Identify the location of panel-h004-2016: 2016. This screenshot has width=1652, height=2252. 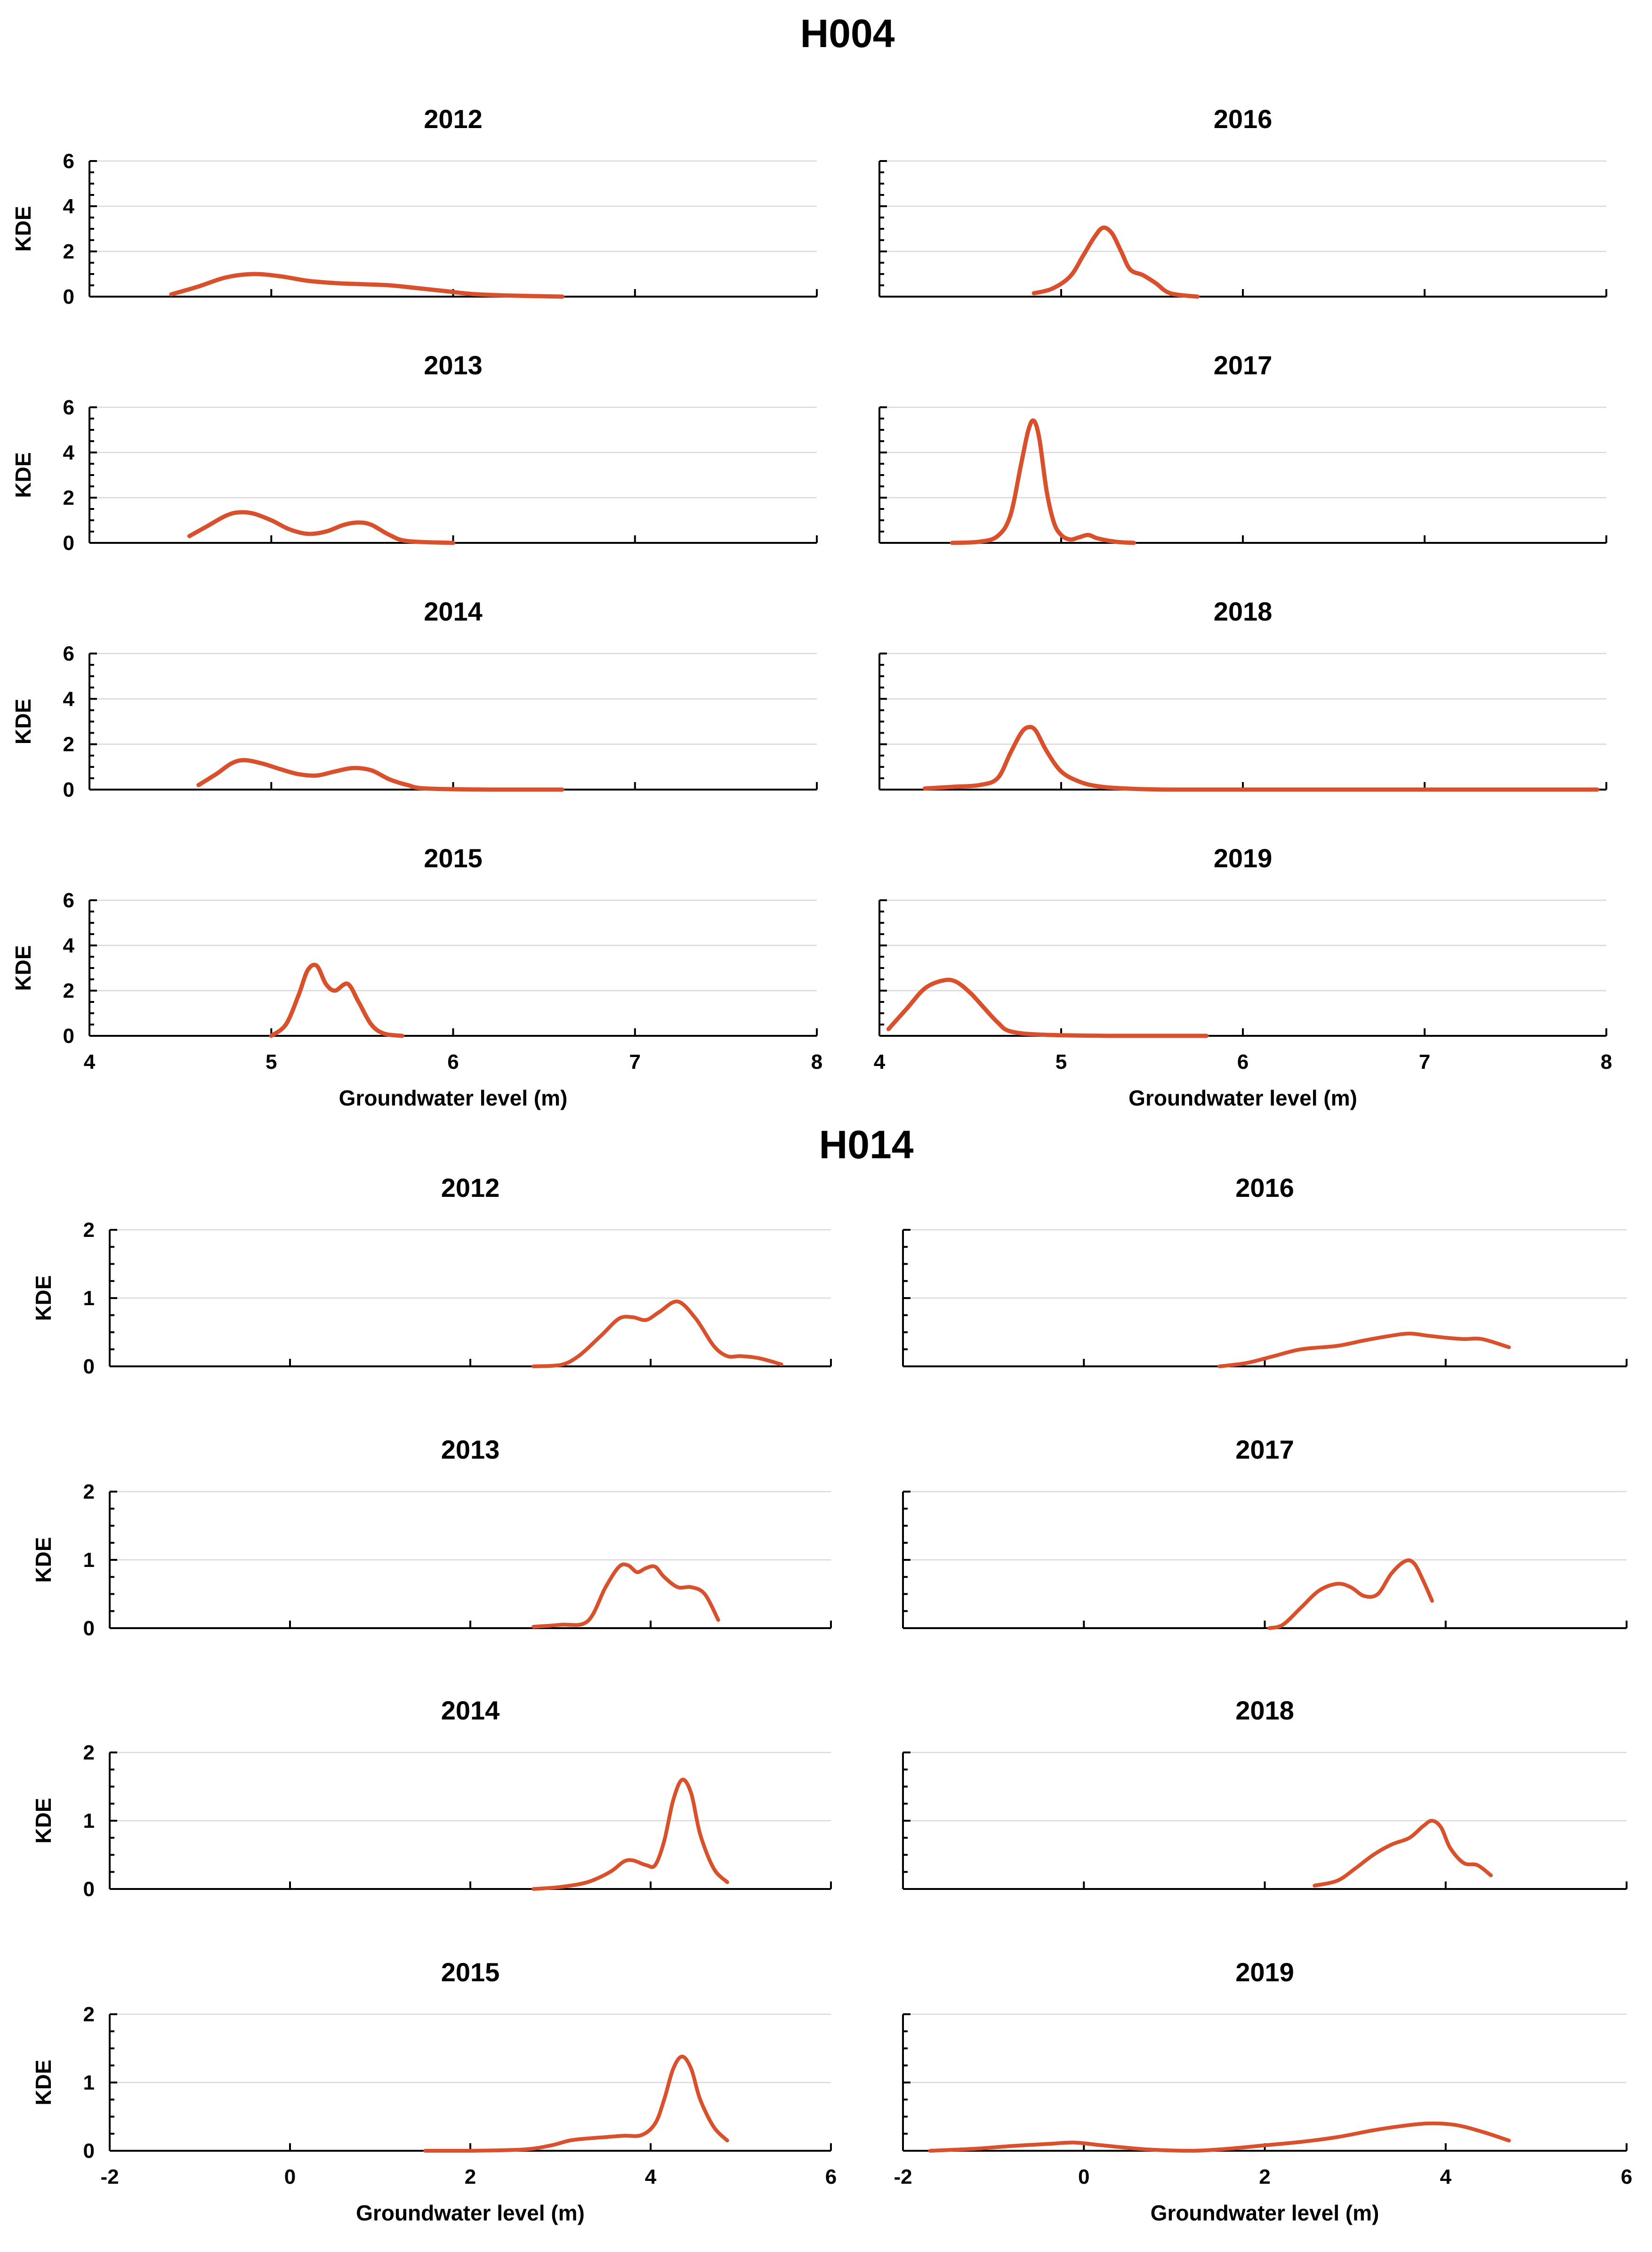
(1242, 201).